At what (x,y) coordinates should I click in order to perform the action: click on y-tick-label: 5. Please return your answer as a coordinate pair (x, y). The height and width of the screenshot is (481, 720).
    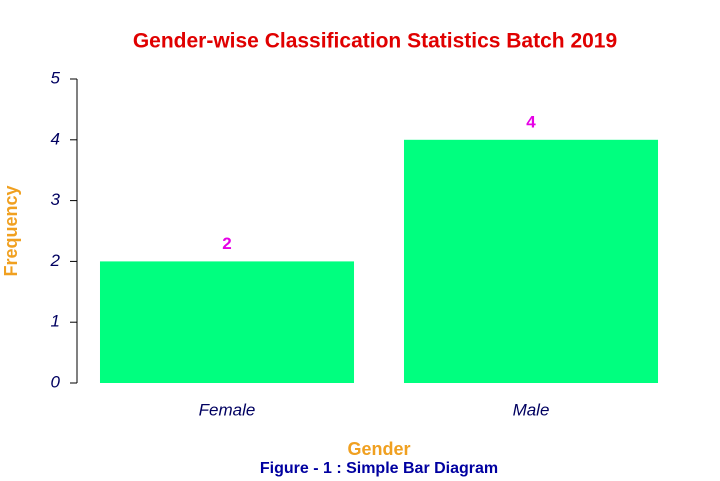
    Looking at the image, I should click on (56, 77).